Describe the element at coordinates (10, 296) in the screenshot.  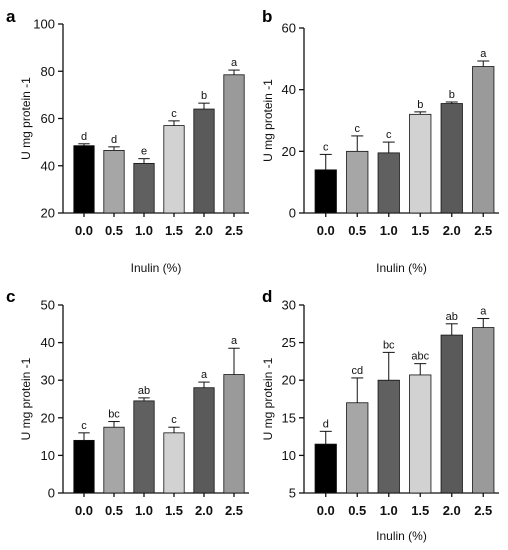
I see `panel-letter: c` at that location.